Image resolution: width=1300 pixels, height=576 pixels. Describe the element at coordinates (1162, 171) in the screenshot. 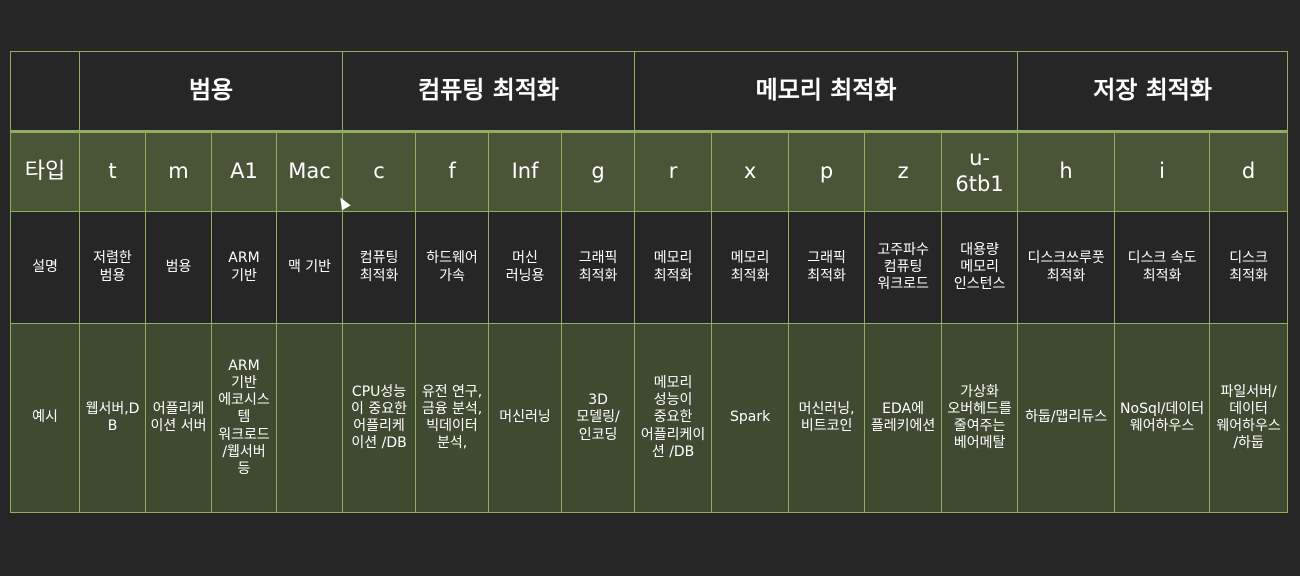

I see `type-cell: i` at that location.